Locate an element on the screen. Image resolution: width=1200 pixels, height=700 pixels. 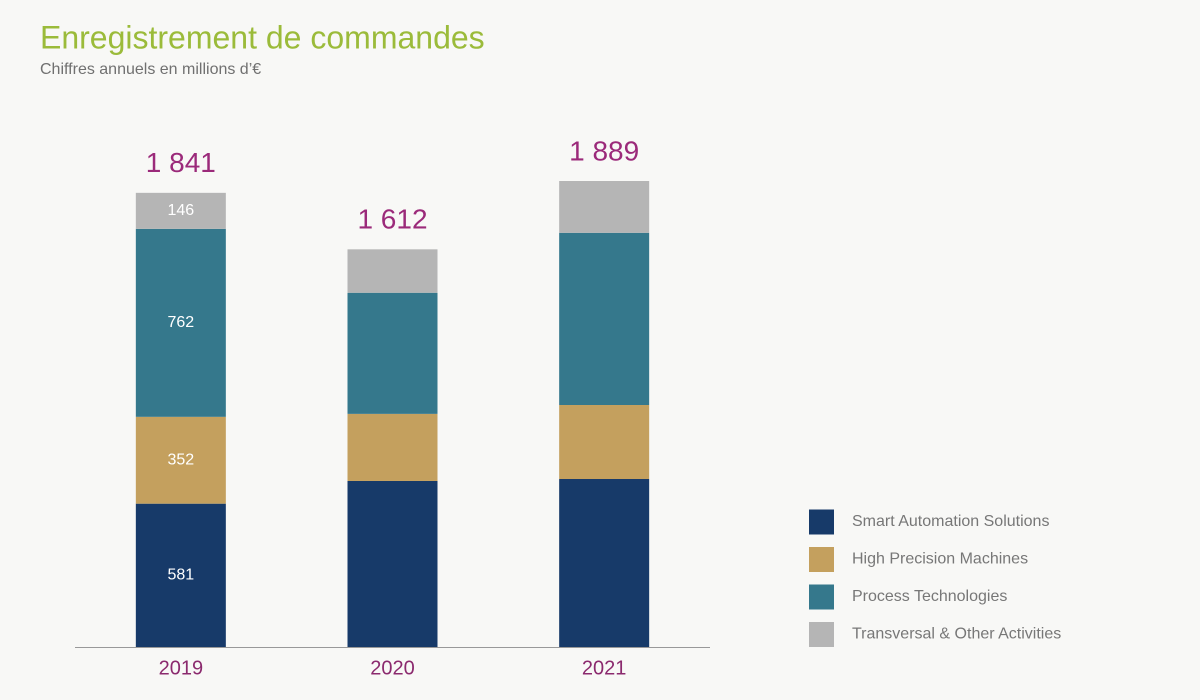
total-label: 1 841 is located at coordinates (181, 162).